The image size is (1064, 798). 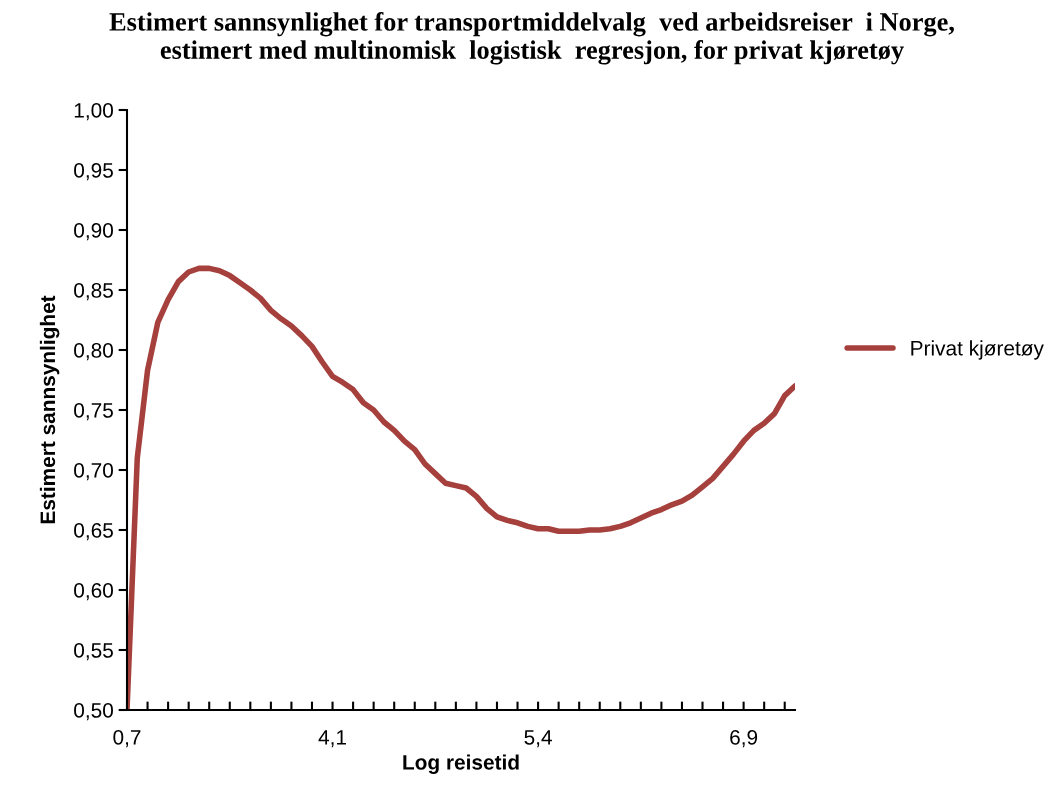 I want to click on y-tick-label: 0,90, so click(x=93, y=232).